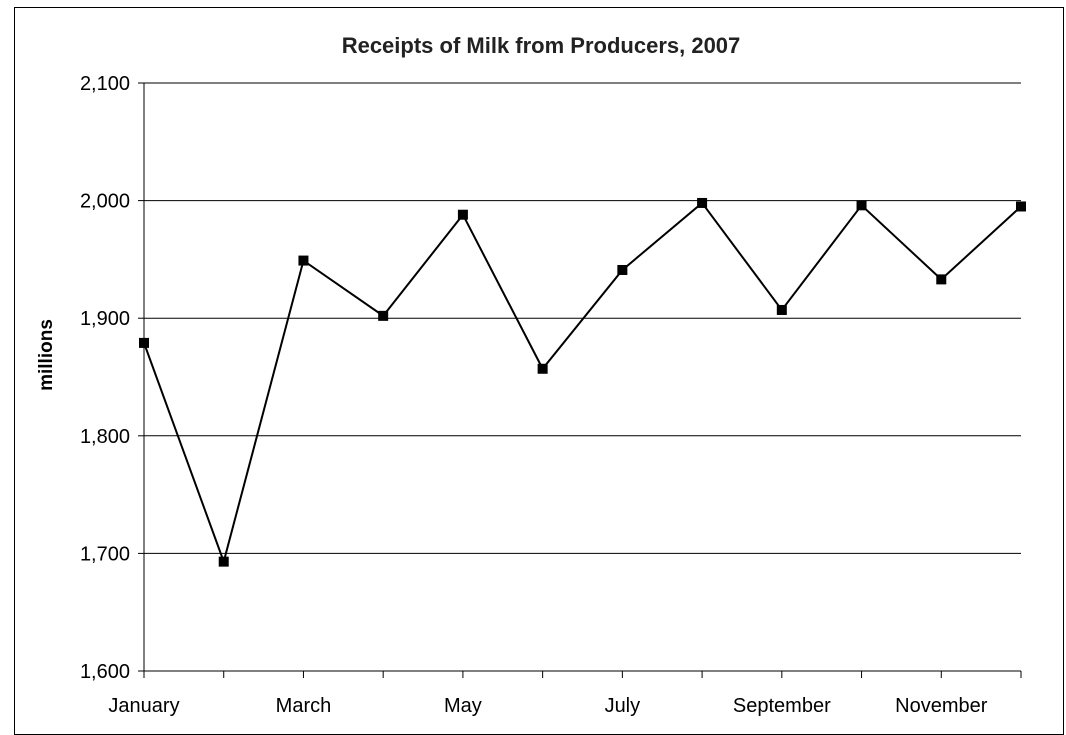 Image resolution: width=1066 pixels, height=735 pixels. What do you see at coordinates (941, 279) in the screenshot?
I see `data-point-november` at bounding box center [941, 279].